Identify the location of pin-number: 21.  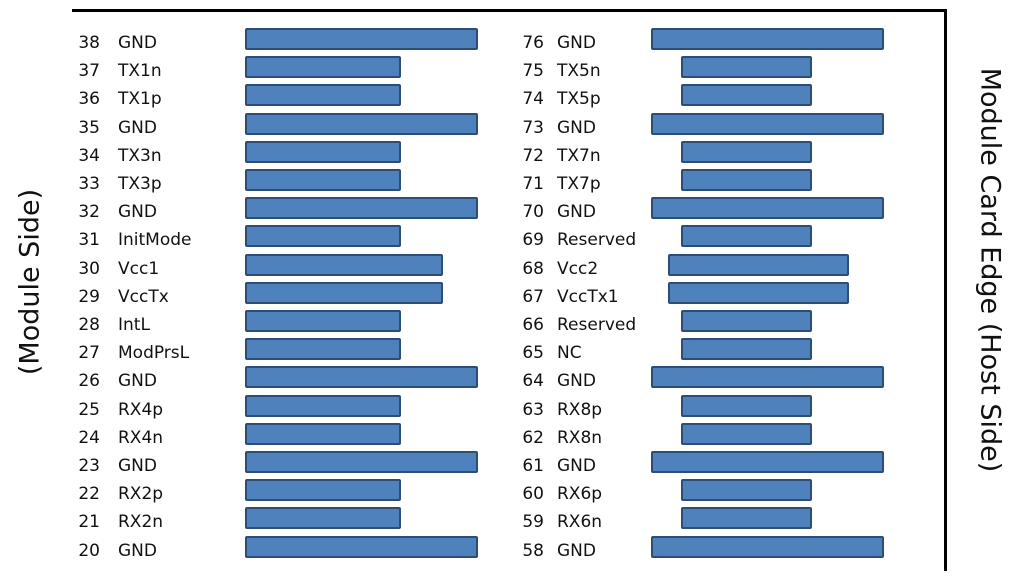
(89, 522).